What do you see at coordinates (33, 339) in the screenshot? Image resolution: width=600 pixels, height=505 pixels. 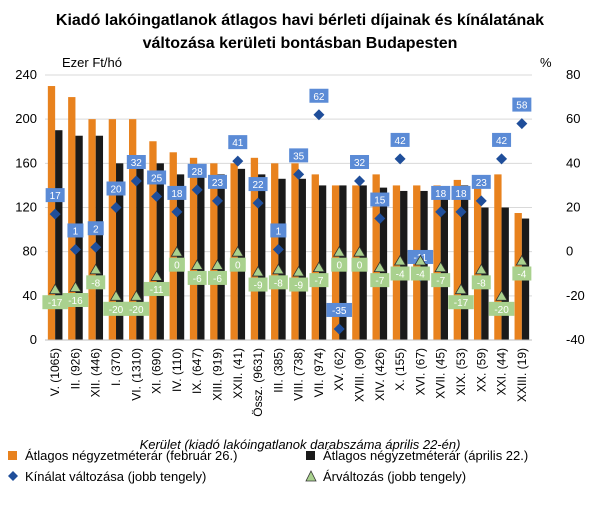 I see `left-axis-tick-label: 0` at bounding box center [33, 339].